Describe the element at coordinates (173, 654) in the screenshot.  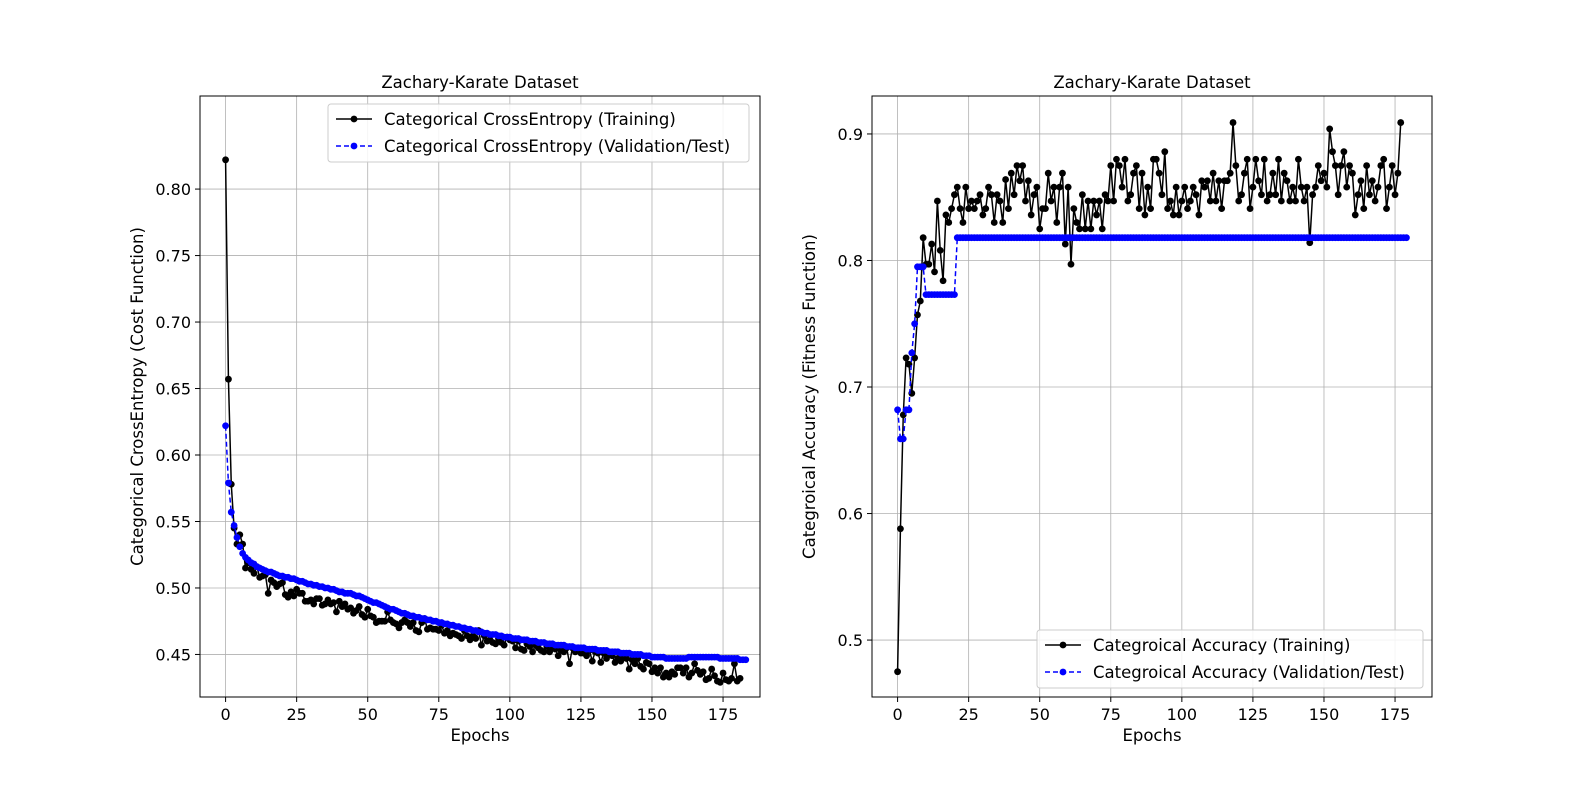
I see `y-tick-label: 0.45` at that location.